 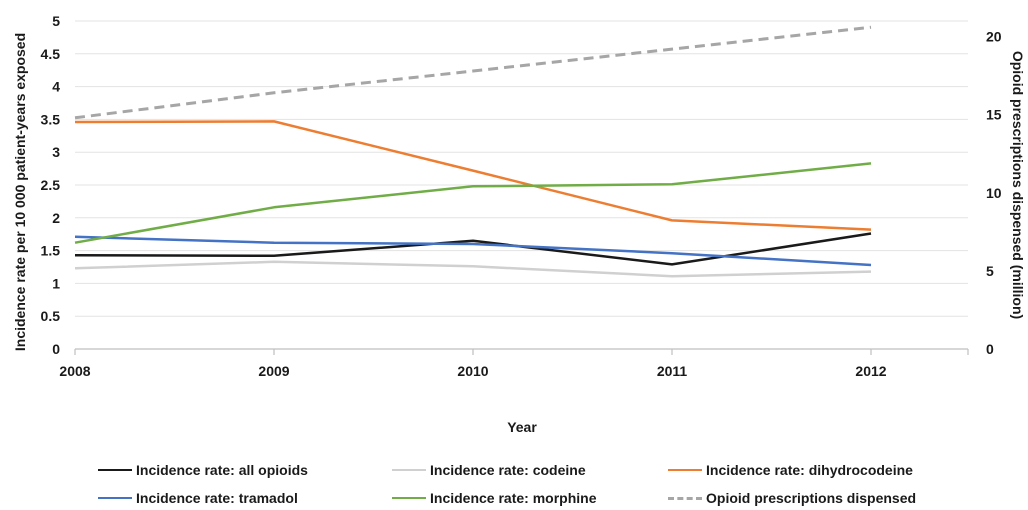 What do you see at coordinates (56, 218) in the screenshot?
I see `y-tick-label: 2` at bounding box center [56, 218].